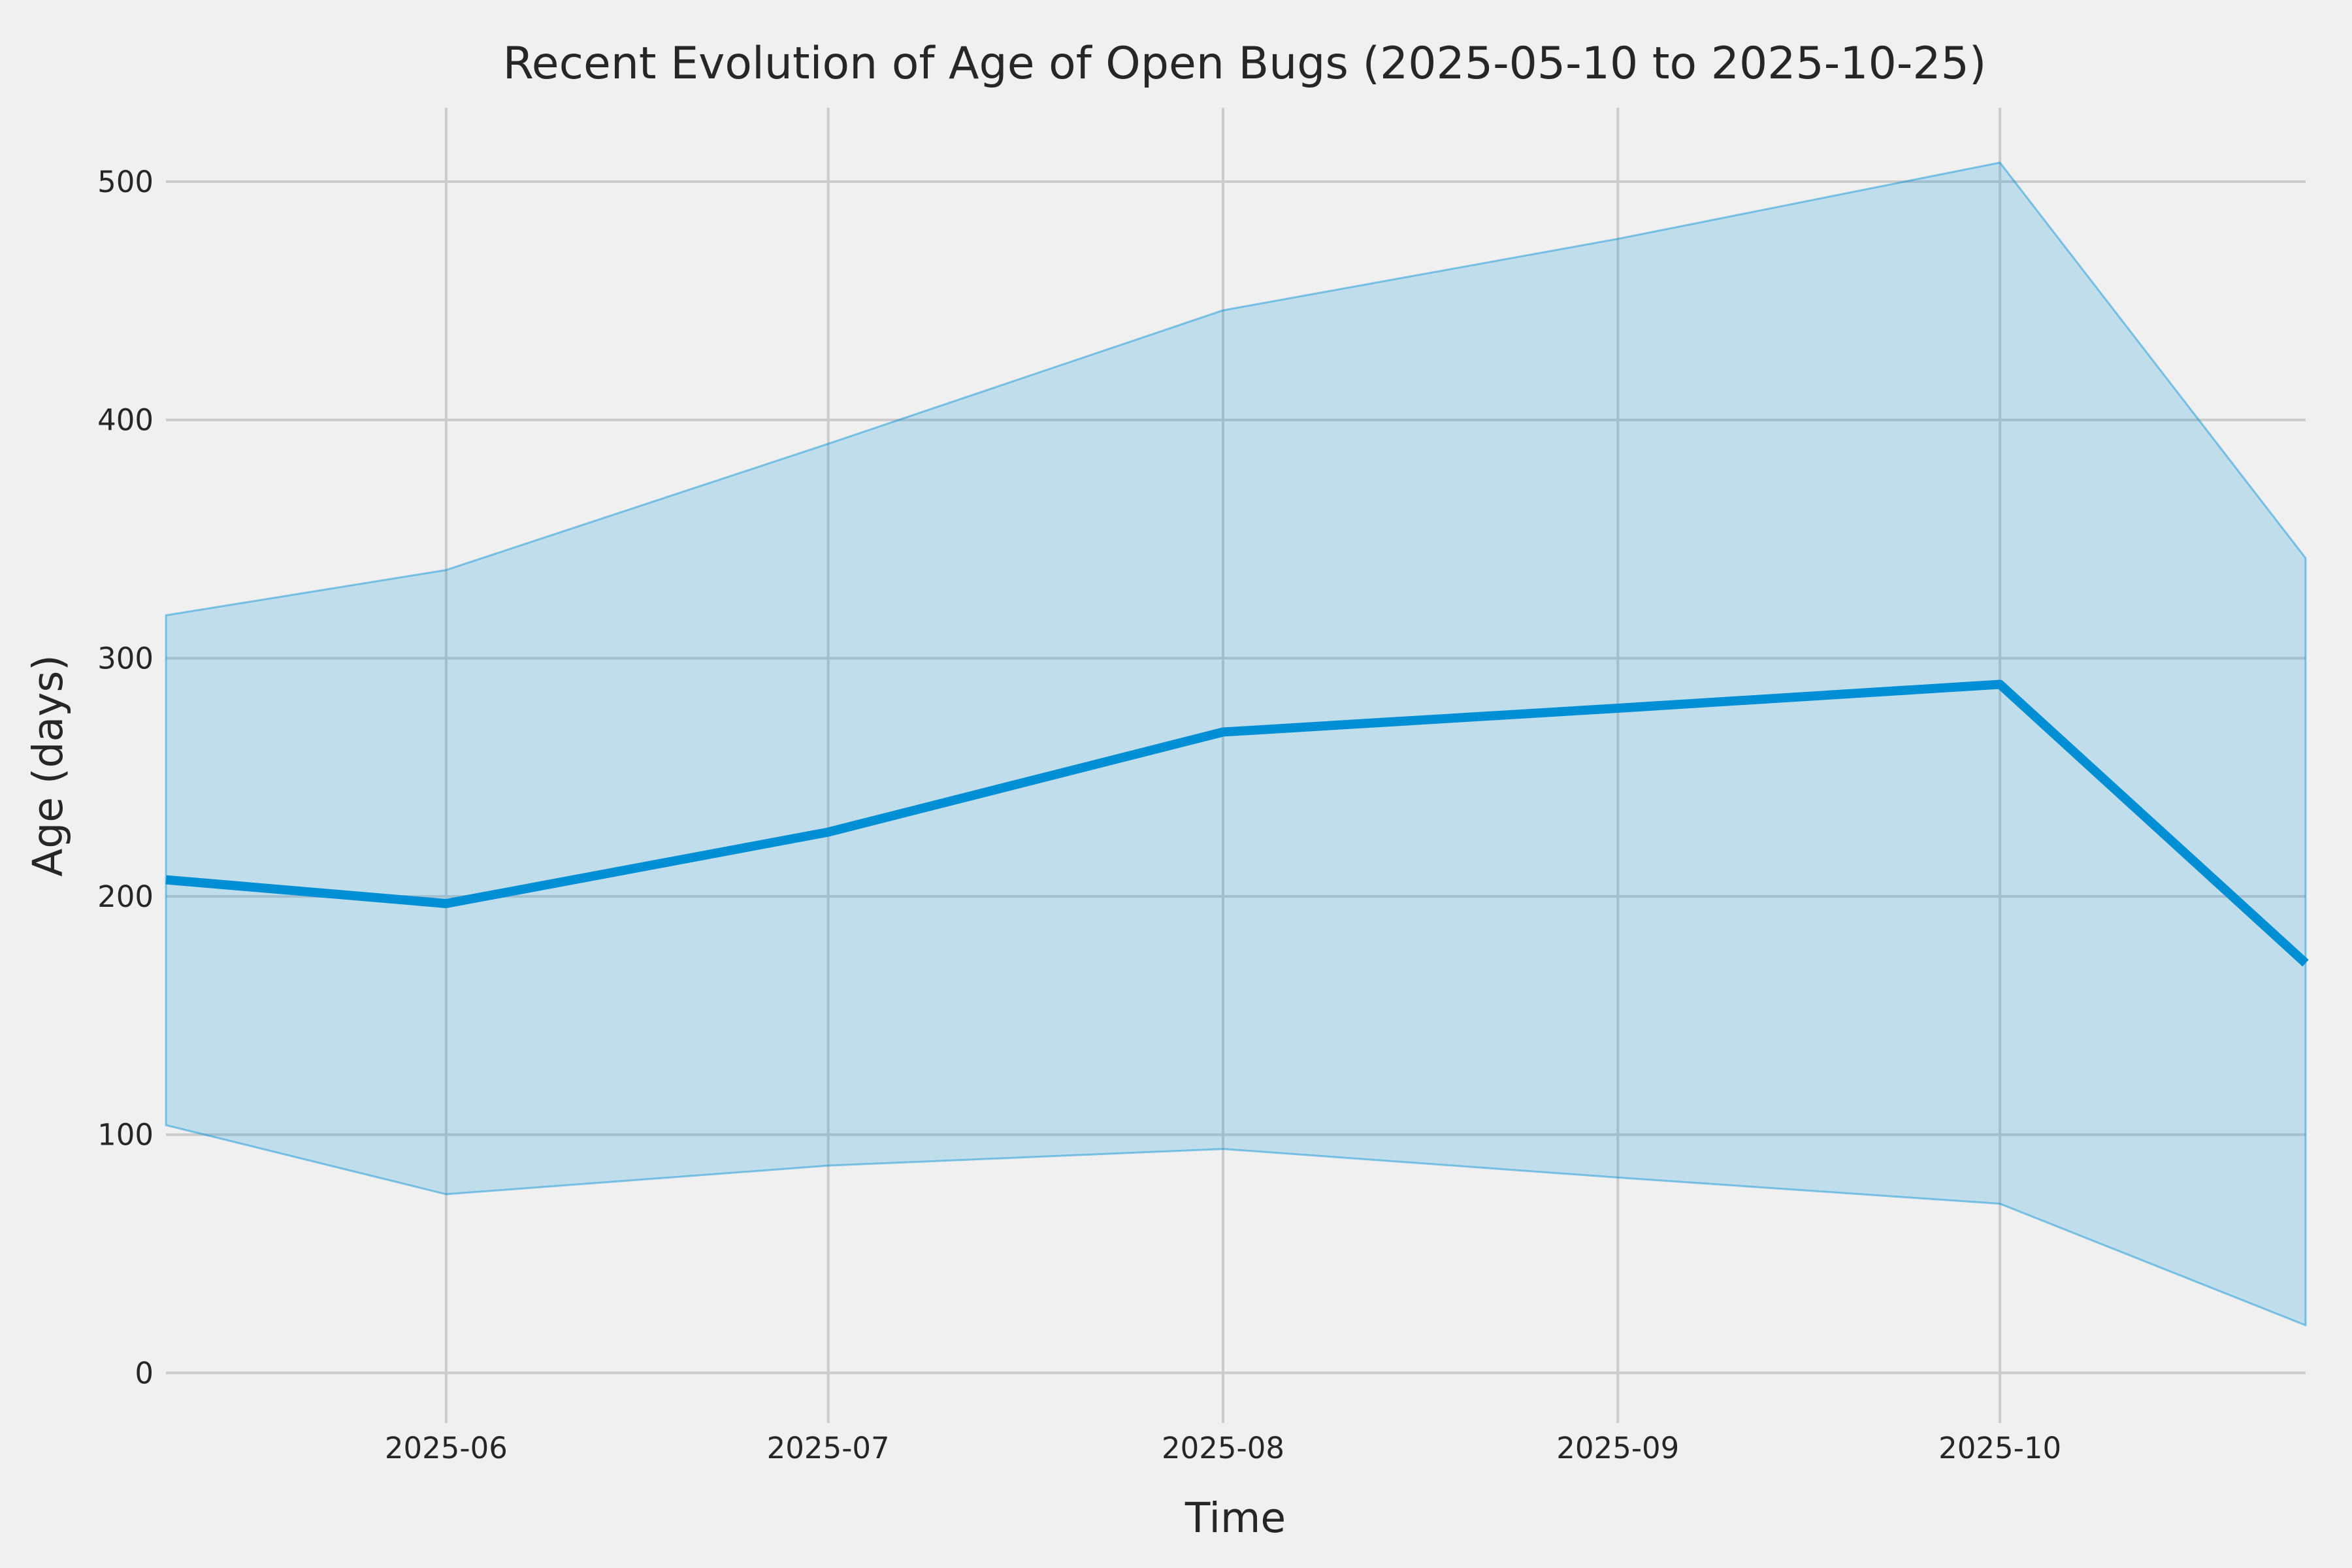  I want to click on y-tick-label: 100, so click(125, 1135).